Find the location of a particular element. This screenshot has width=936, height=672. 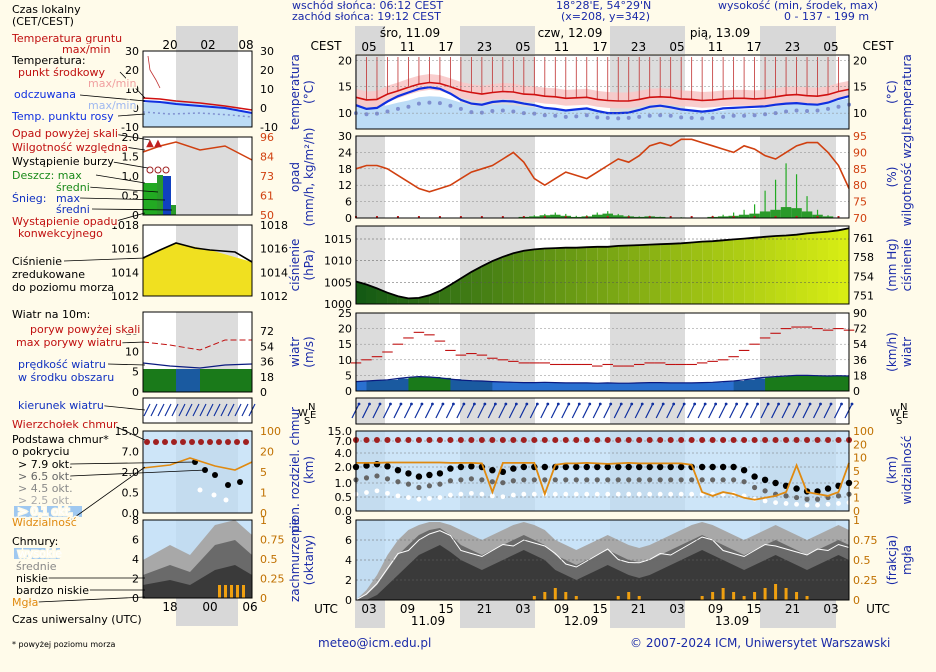

cloud-vlow-area is located at coordinates (602, 572).